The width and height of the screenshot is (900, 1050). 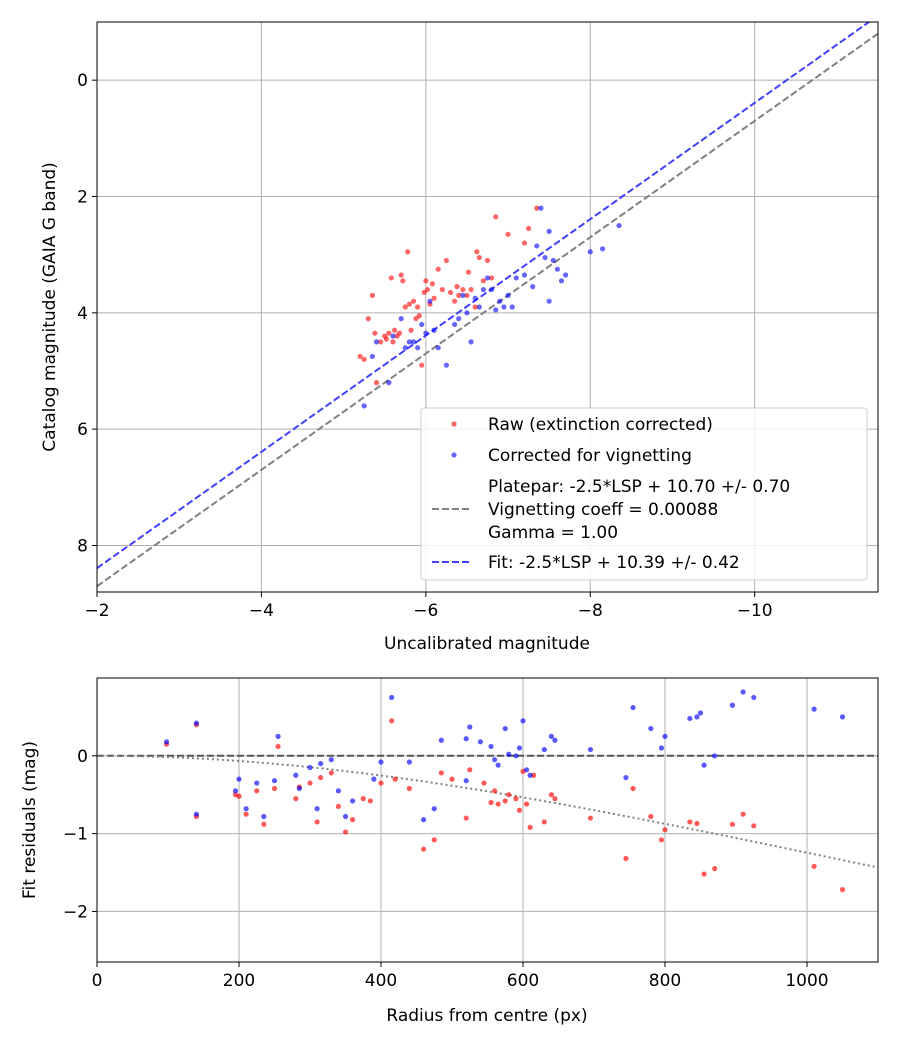 What do you see at coordinates (590, 456) in the screenshot?
I see `legend-label-corrected: Corrected for vignetting` at bounding box center [590, 456].